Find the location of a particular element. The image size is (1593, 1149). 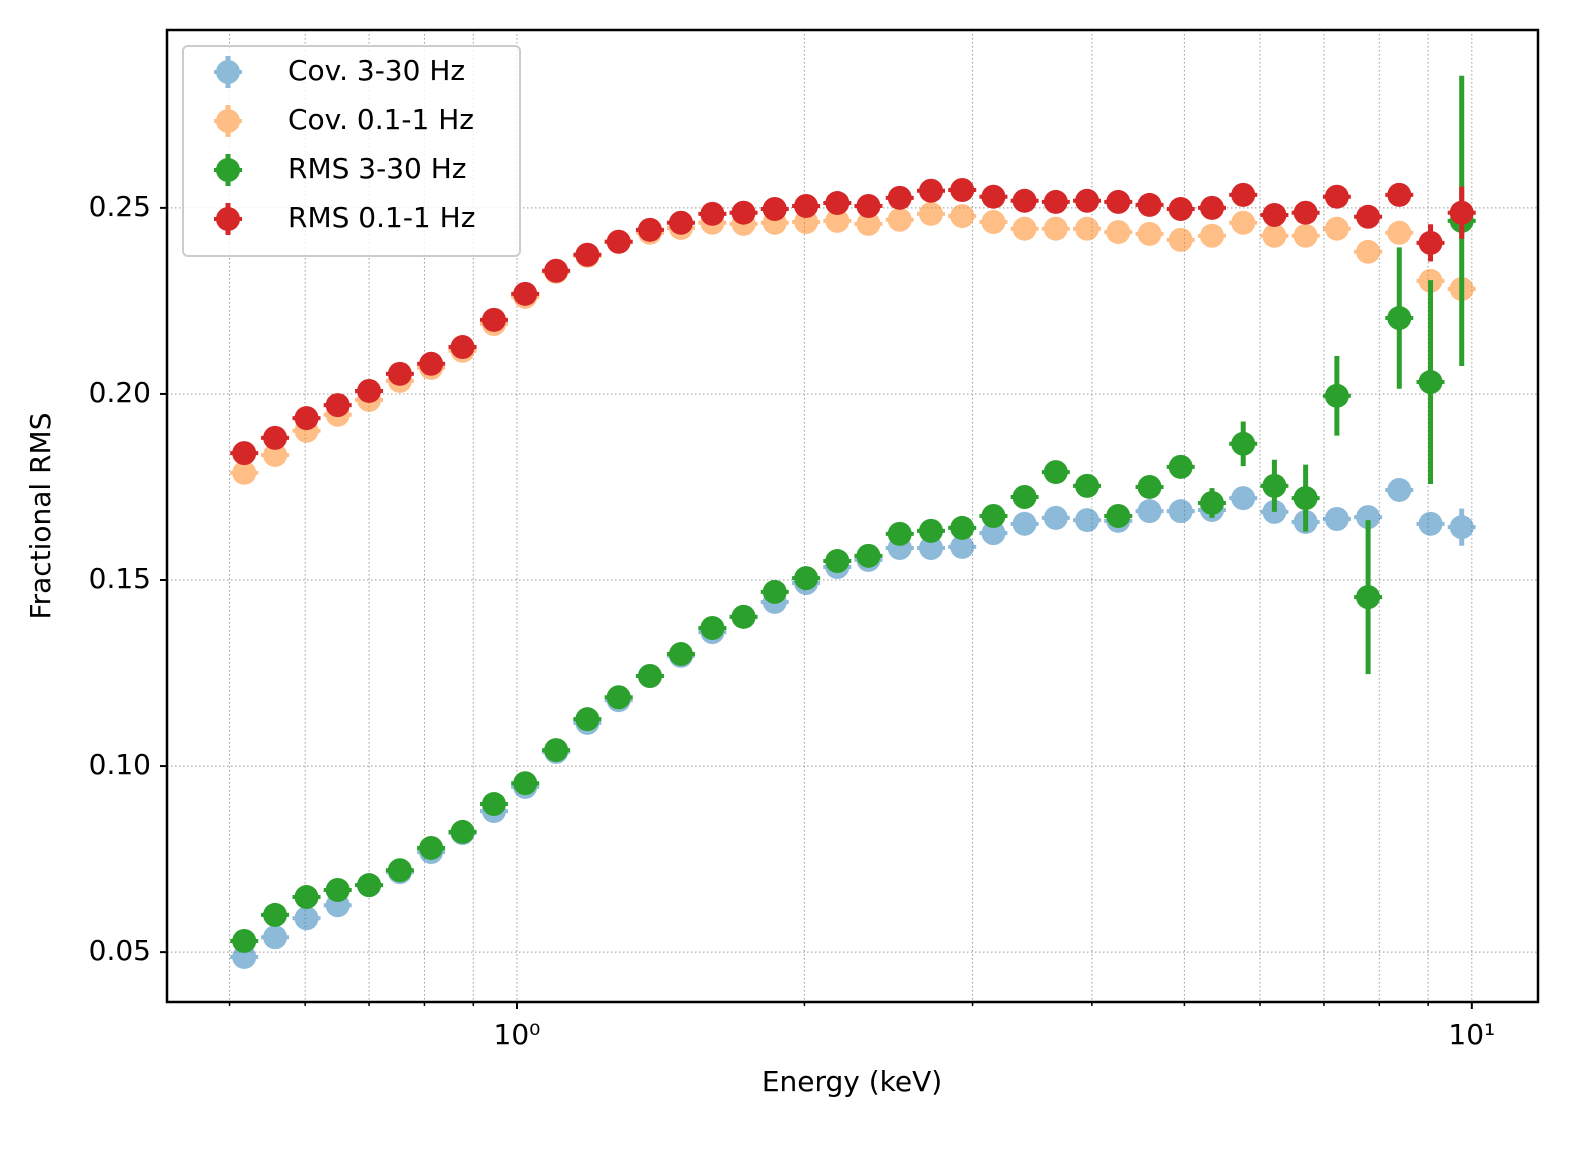

legend-label: Cov. 3-30 Hz is located at coordinates (376, 70).